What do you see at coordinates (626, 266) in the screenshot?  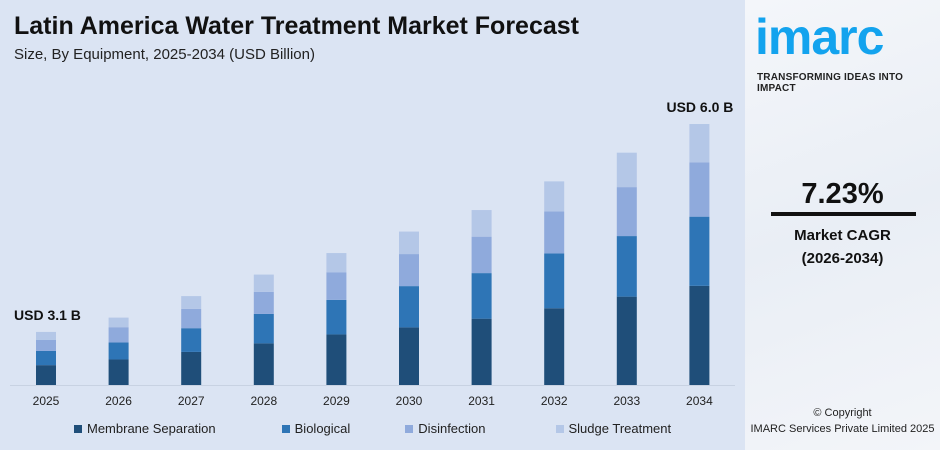 I see `bar-segment-biological-2033` at bounding box center [626, 266].